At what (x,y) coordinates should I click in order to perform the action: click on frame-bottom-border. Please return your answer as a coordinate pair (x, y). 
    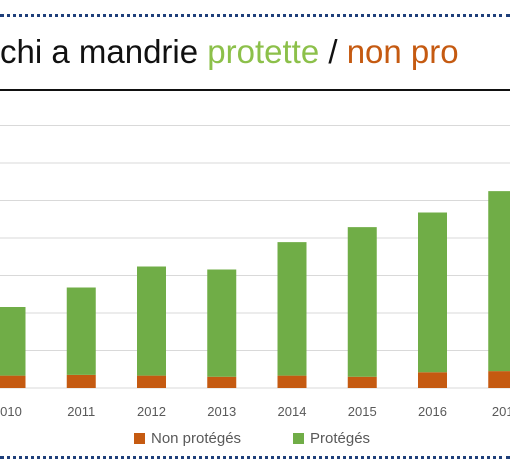
    Looking at the image, I should click on (255, 457).